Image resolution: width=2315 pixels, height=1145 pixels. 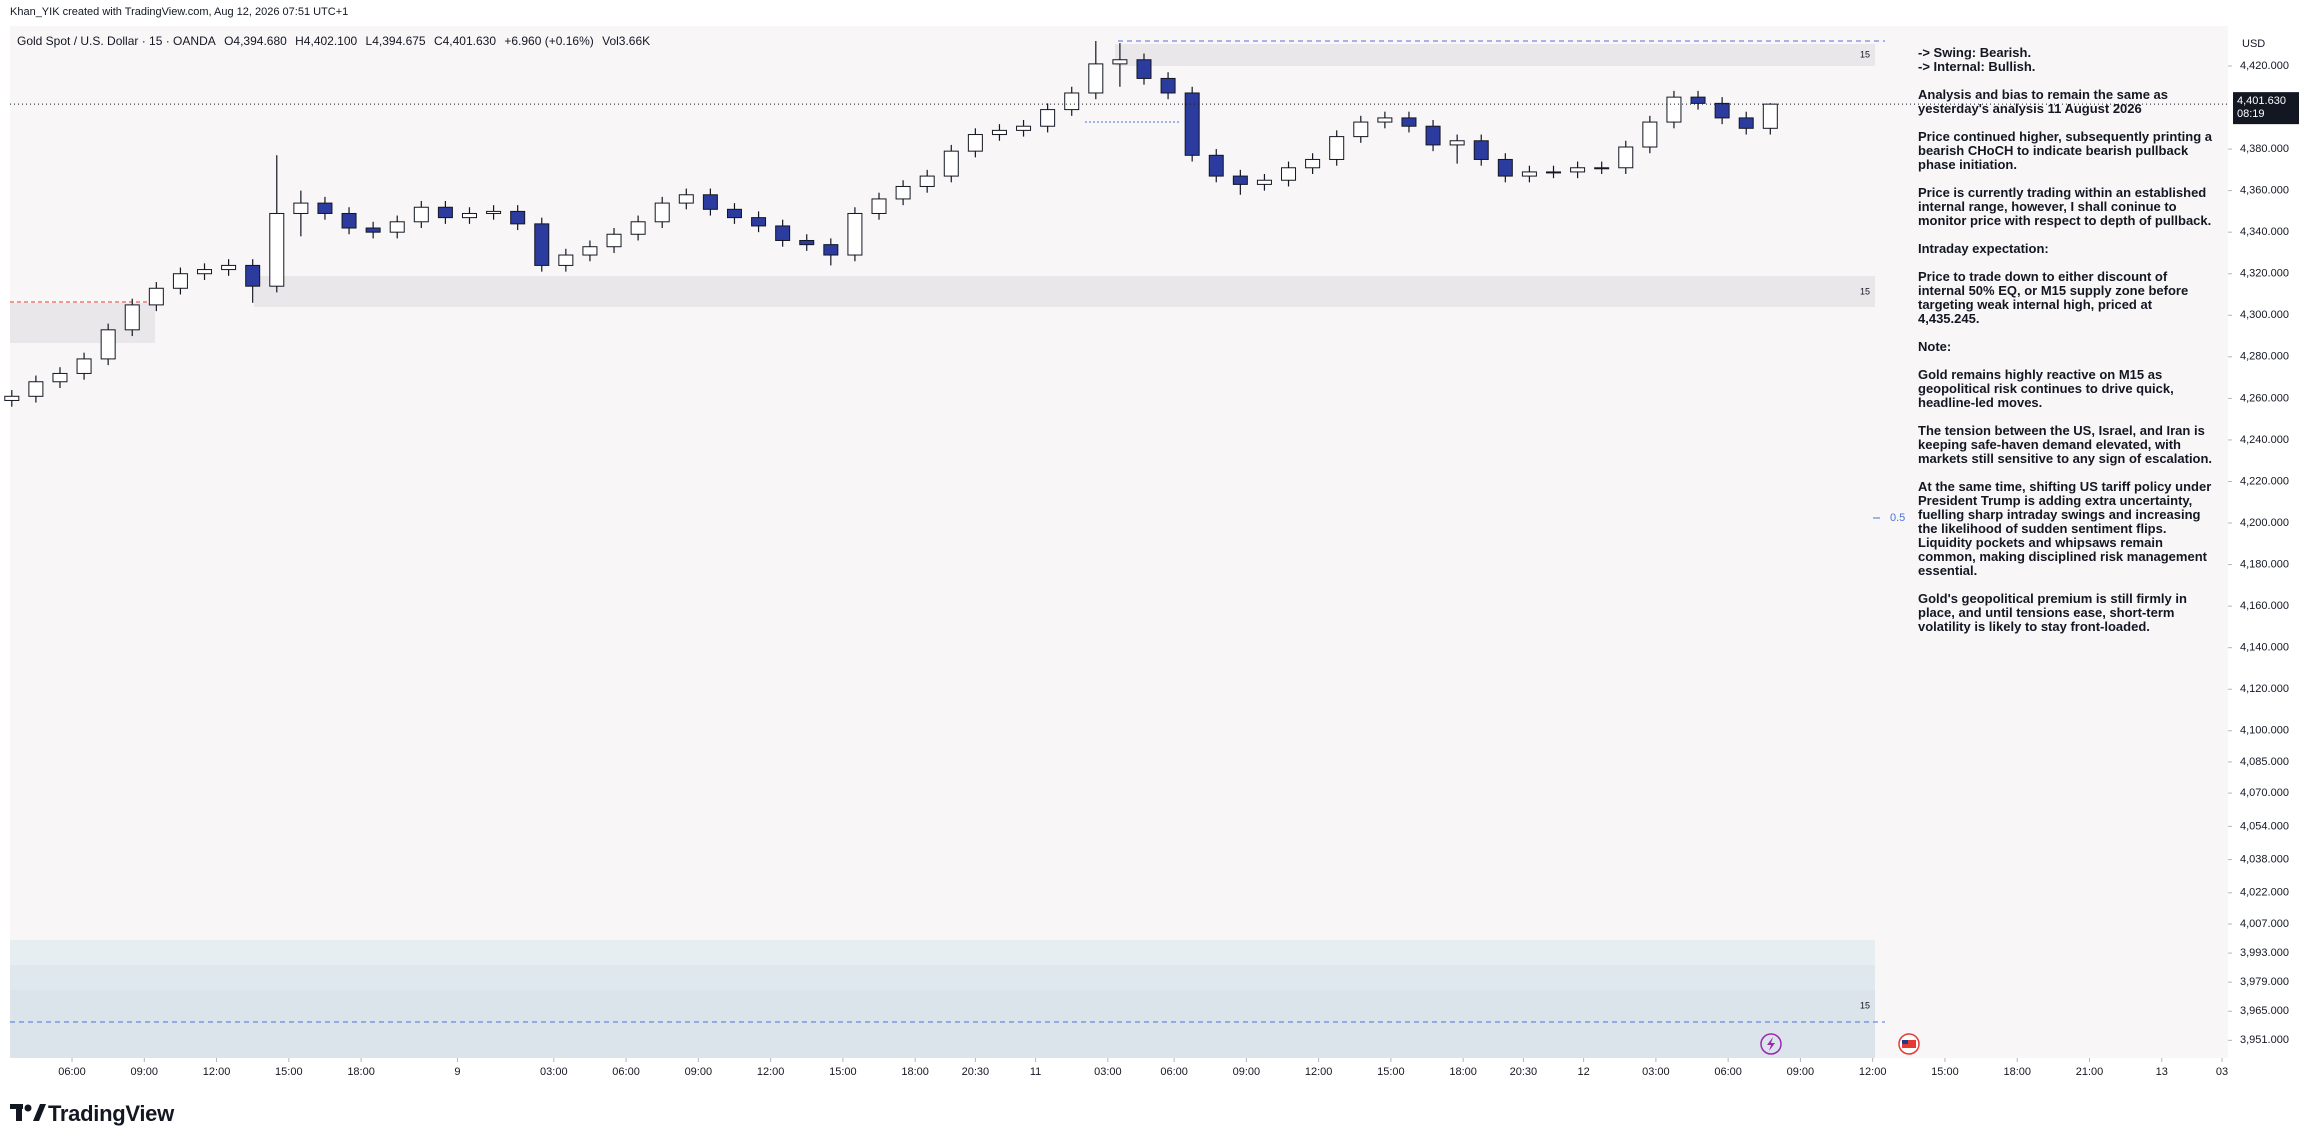 What do you see at coordinates (2264, 953) in the screenshot?
I see `y-tick-label: 3,993.000` at bounding box center [2264, 953].